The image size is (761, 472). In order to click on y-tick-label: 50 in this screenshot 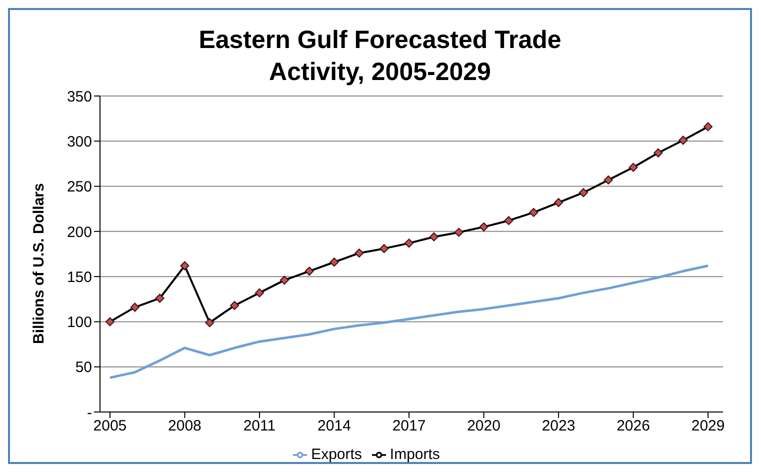, I will do `click(83, 367)`.